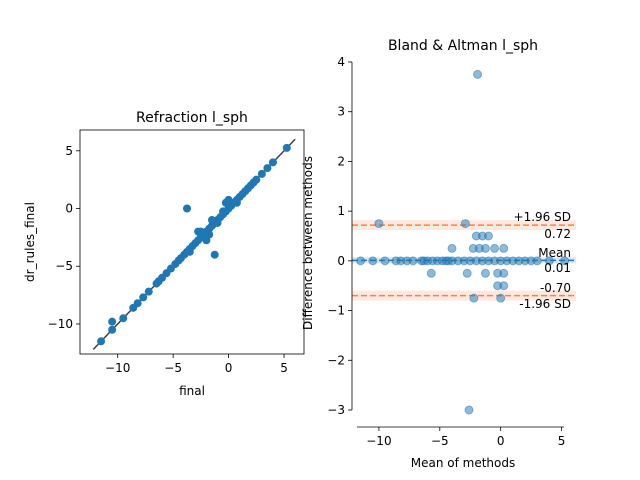  I want to click on mean-label: Mean, so click(554, 253).